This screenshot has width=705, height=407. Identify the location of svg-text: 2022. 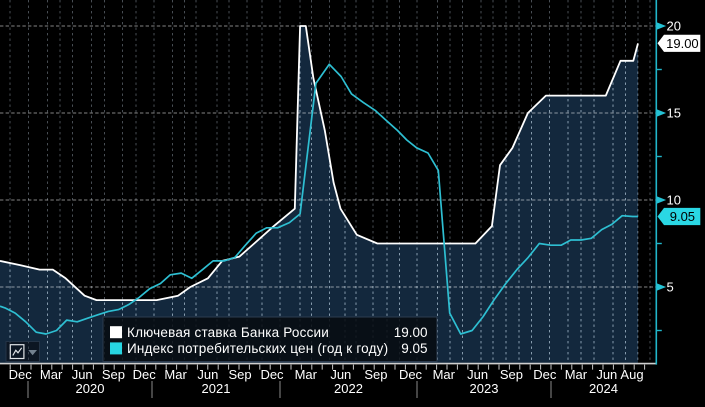
(348, 388).